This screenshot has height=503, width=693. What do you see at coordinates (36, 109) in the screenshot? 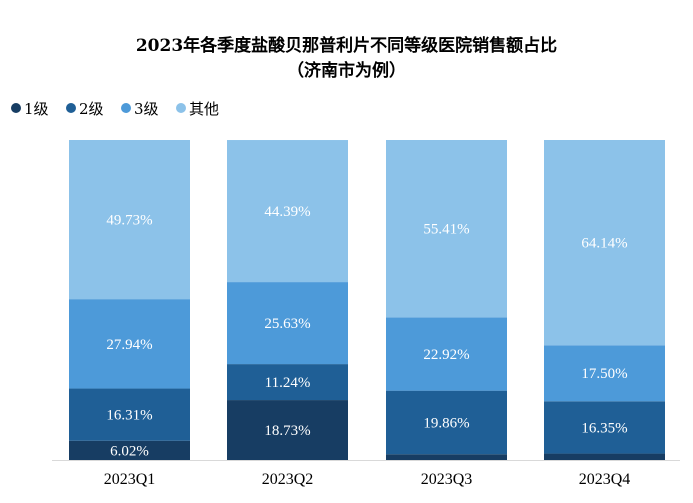
I see `legend-label-1: 1级` at bounding box center [36, 109].